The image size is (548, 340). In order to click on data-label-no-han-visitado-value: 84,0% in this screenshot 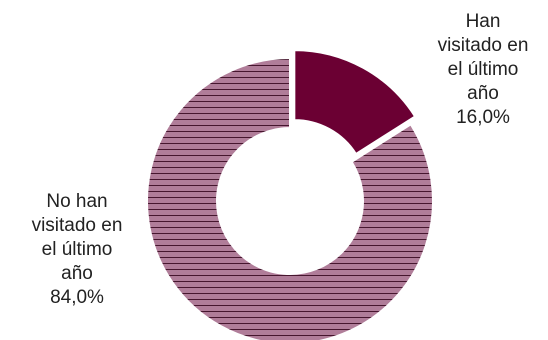, I will do `click(77, 297)`.